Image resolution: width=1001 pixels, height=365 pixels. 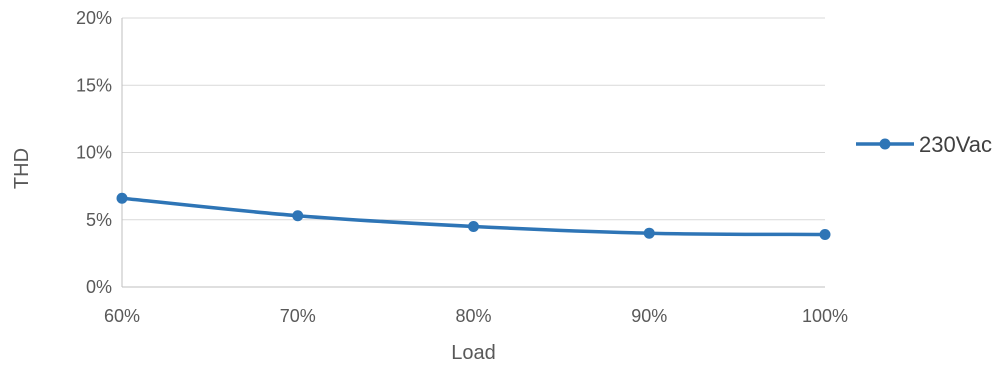 What do you see at coordinates (122, 316) in the screenshot?
I see `x-tick-label: 60%` at bounding box center [122, 316].